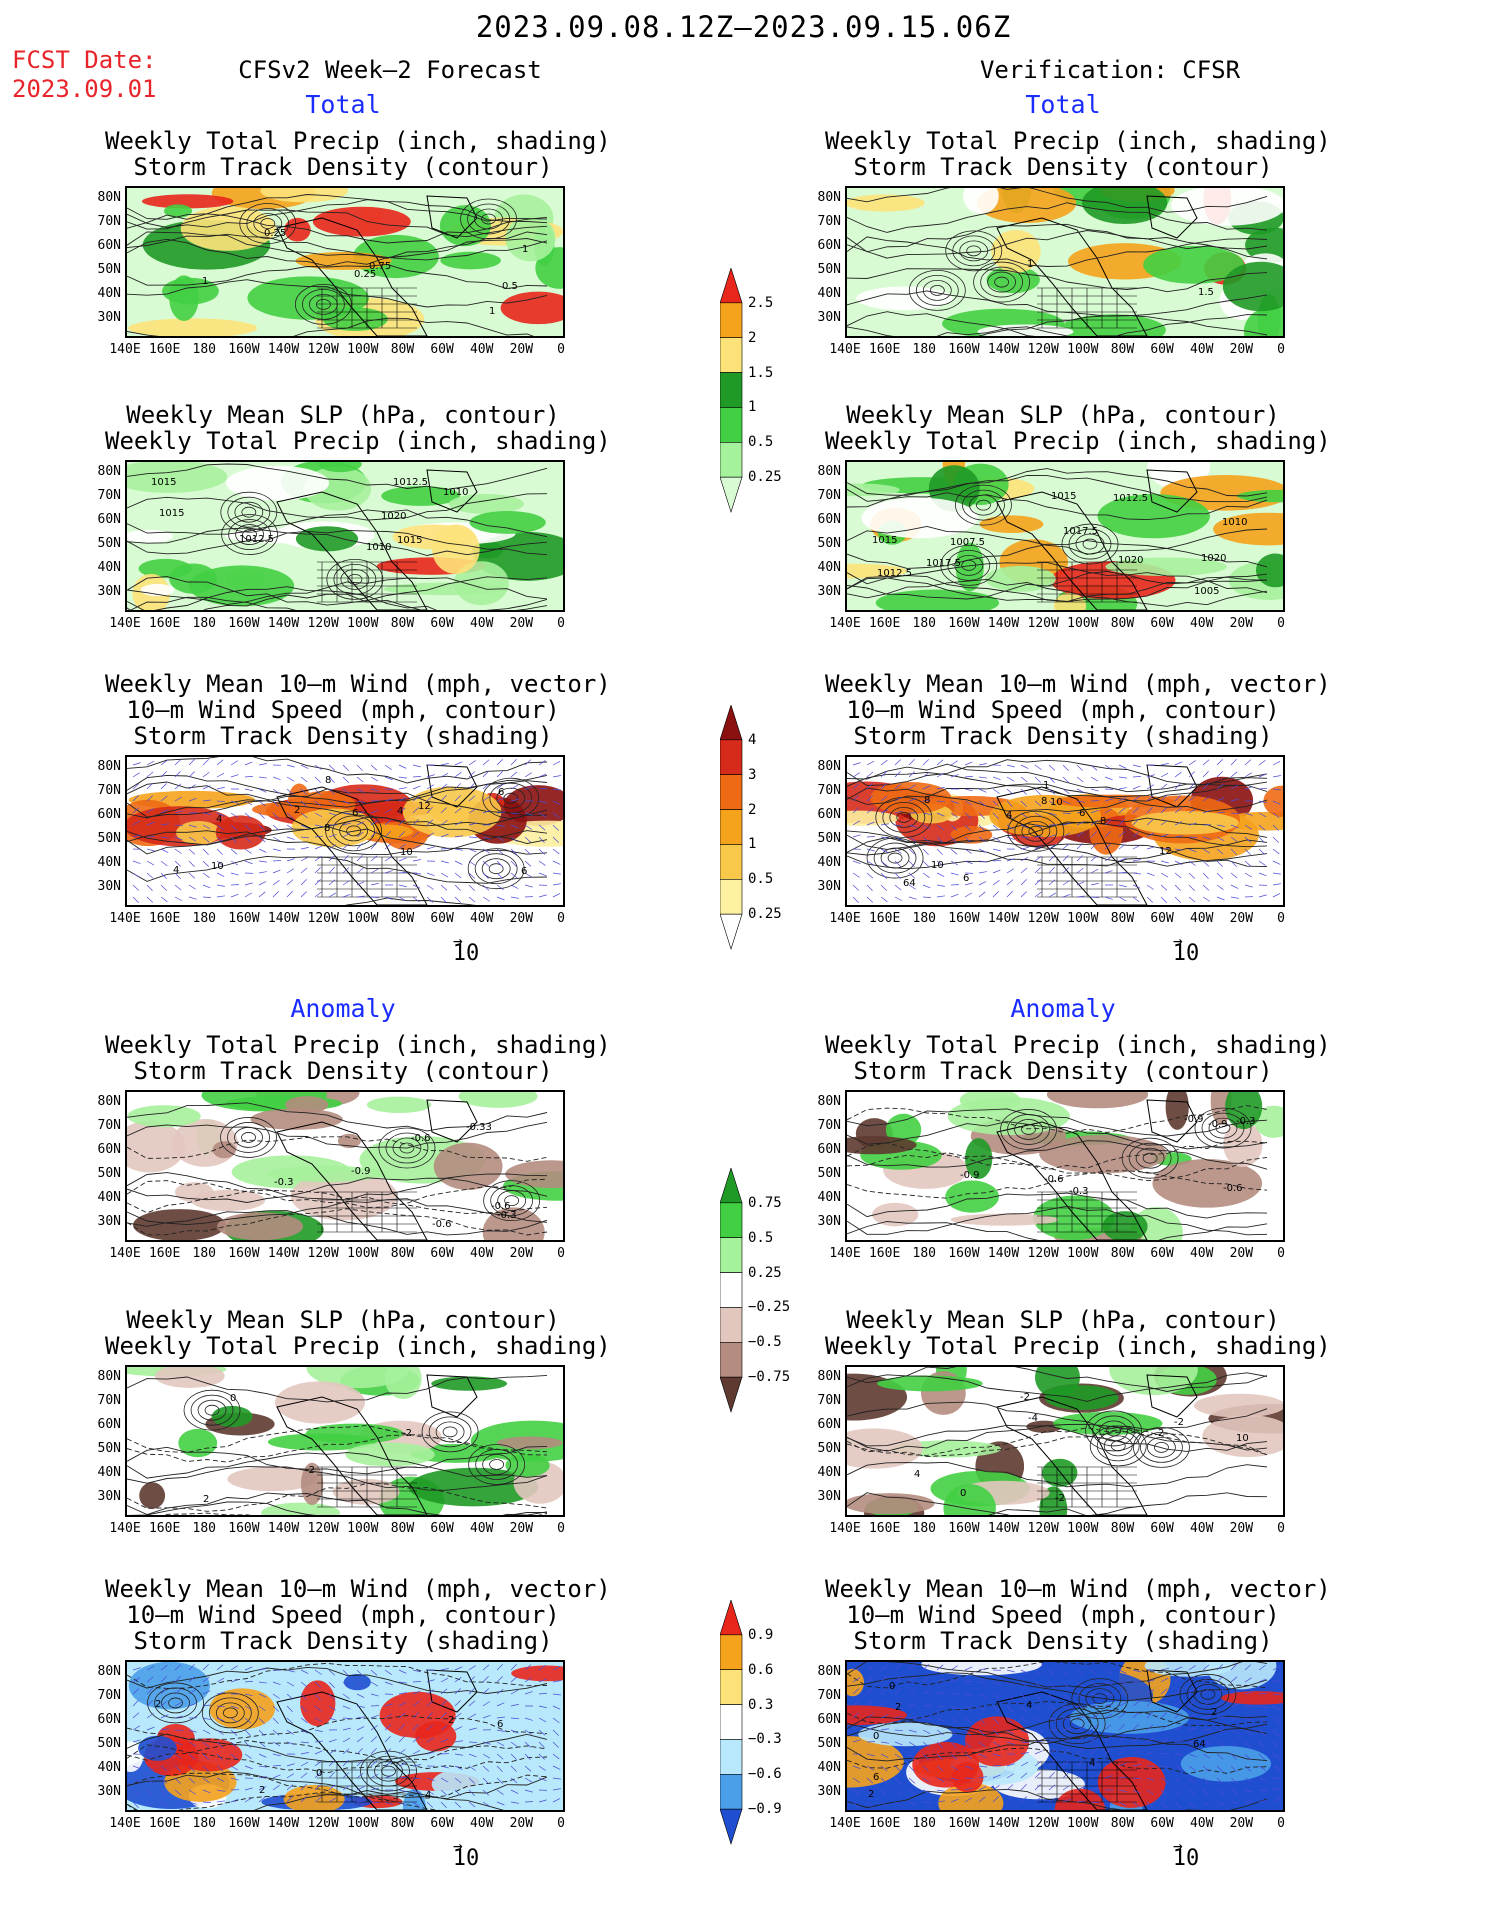 This screenshot has width=1487, height=1925. What do you see at coordinates (125, 1253) in the screenshot?
I see `lon-label-L3-0: 140E` at bounding box center [125, 1253].